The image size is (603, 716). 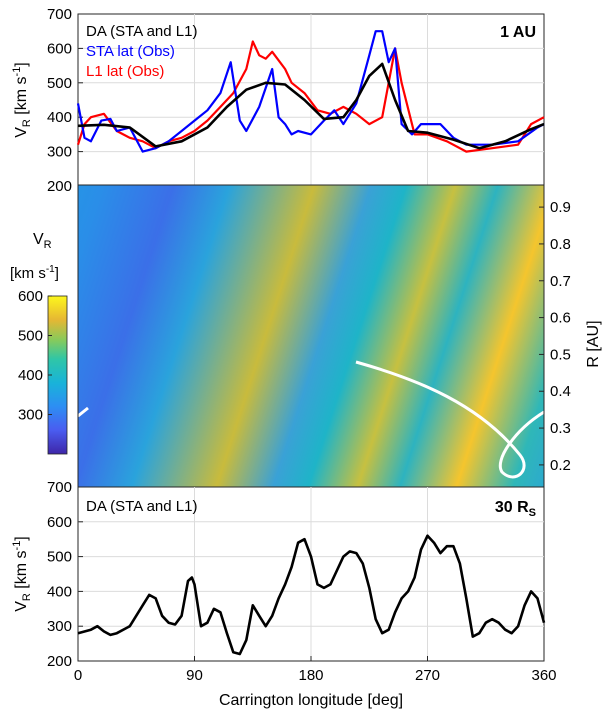 What do you see at coordinates (30, 375) in the screenshot?
I see `colorbar-tick-label: 400` at bounding box center [30, 375].